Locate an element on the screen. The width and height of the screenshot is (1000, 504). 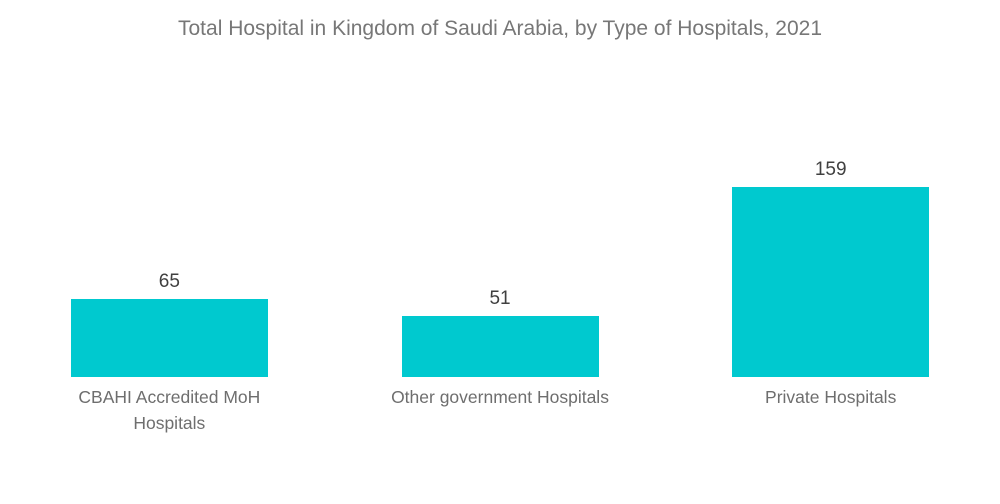
category-label: CBAHI Accredited MoH Hospitals is located at coordinates (169, 410).